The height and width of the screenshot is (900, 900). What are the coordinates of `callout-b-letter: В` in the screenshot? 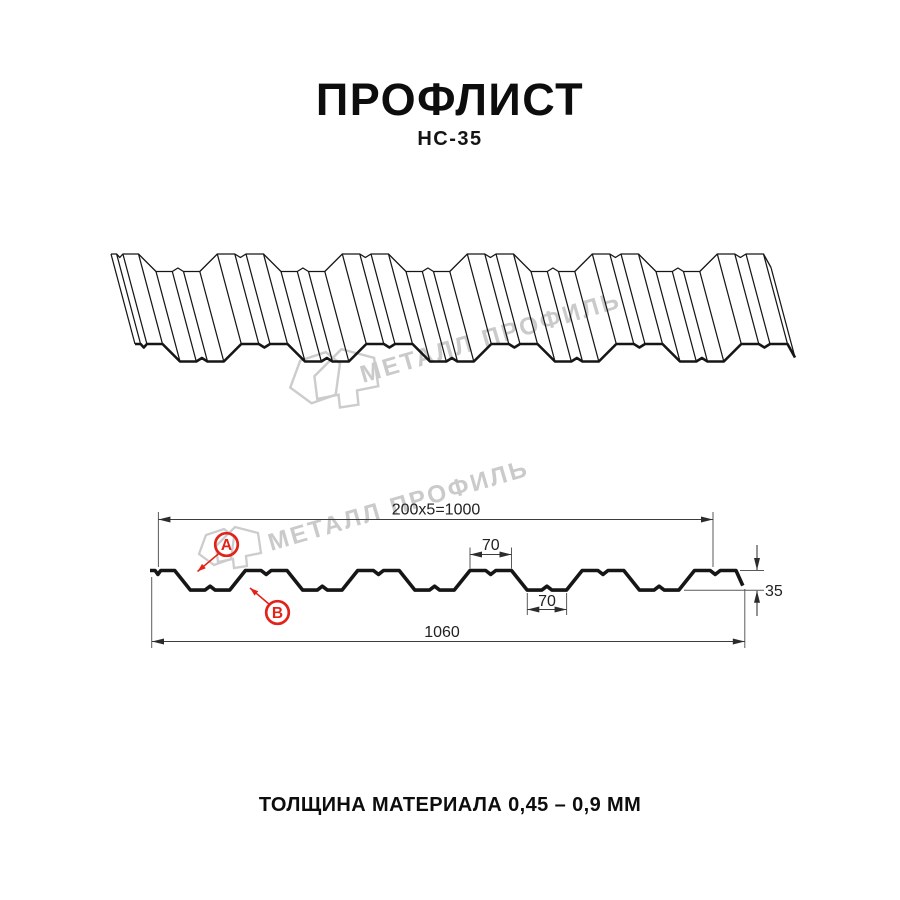 It's located at (277, 613).